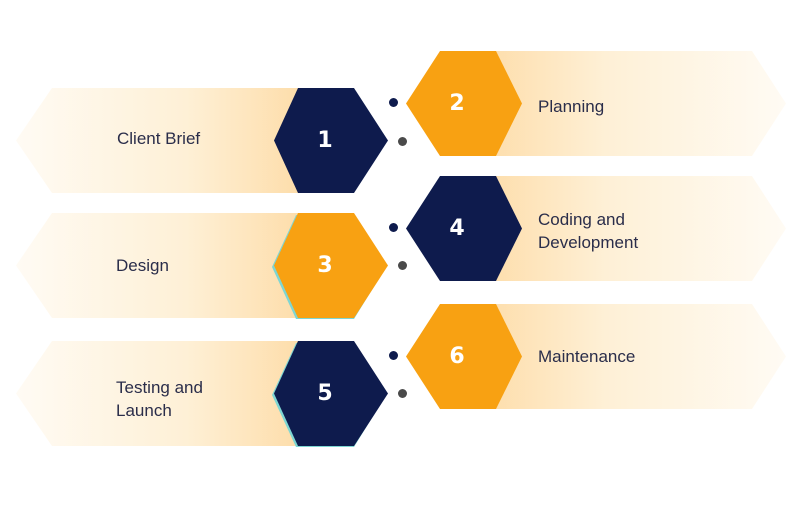 The image size is (800, 521). I want to click on step-label-6: Maintenance, so click(587, 356).